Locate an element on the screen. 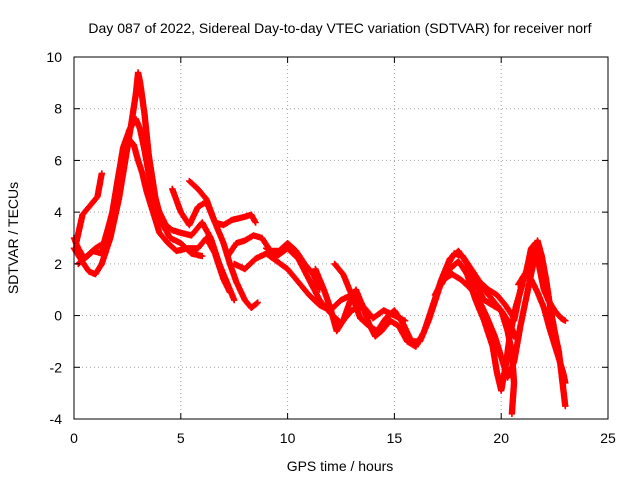 This screenshot has width=640, height=480. x-tick-label: 10 is located at coordinates (288, 438).